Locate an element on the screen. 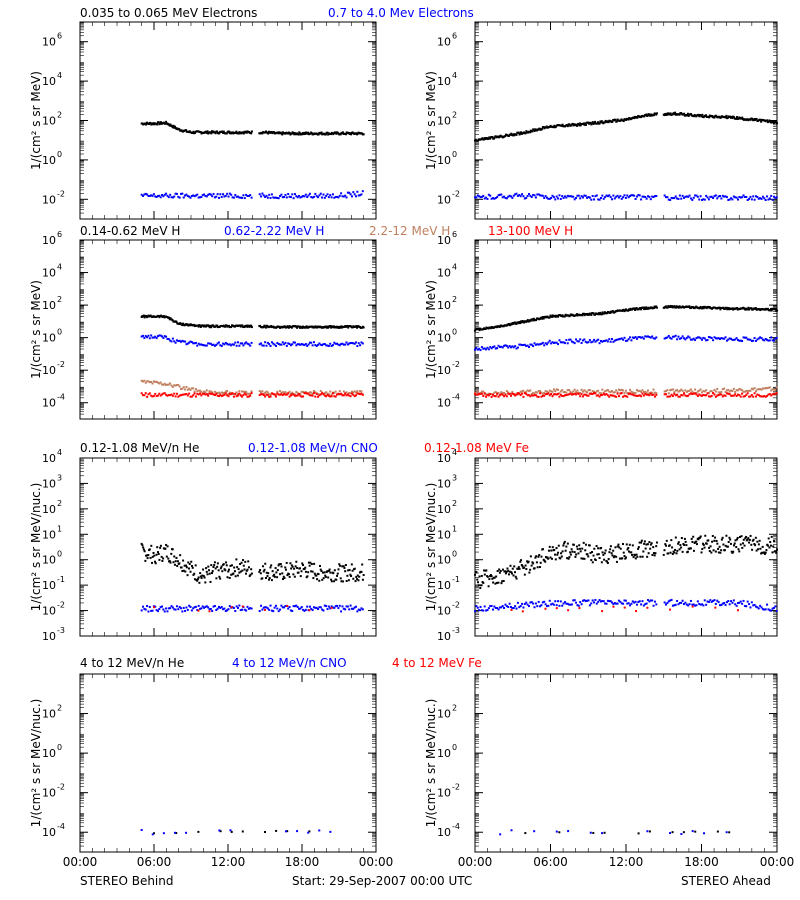 Image resolution: width=800 pixels, height=900 pixels. y-axis-label: 1/(cm² s sr MeV) is located at coordinates (36, 120).